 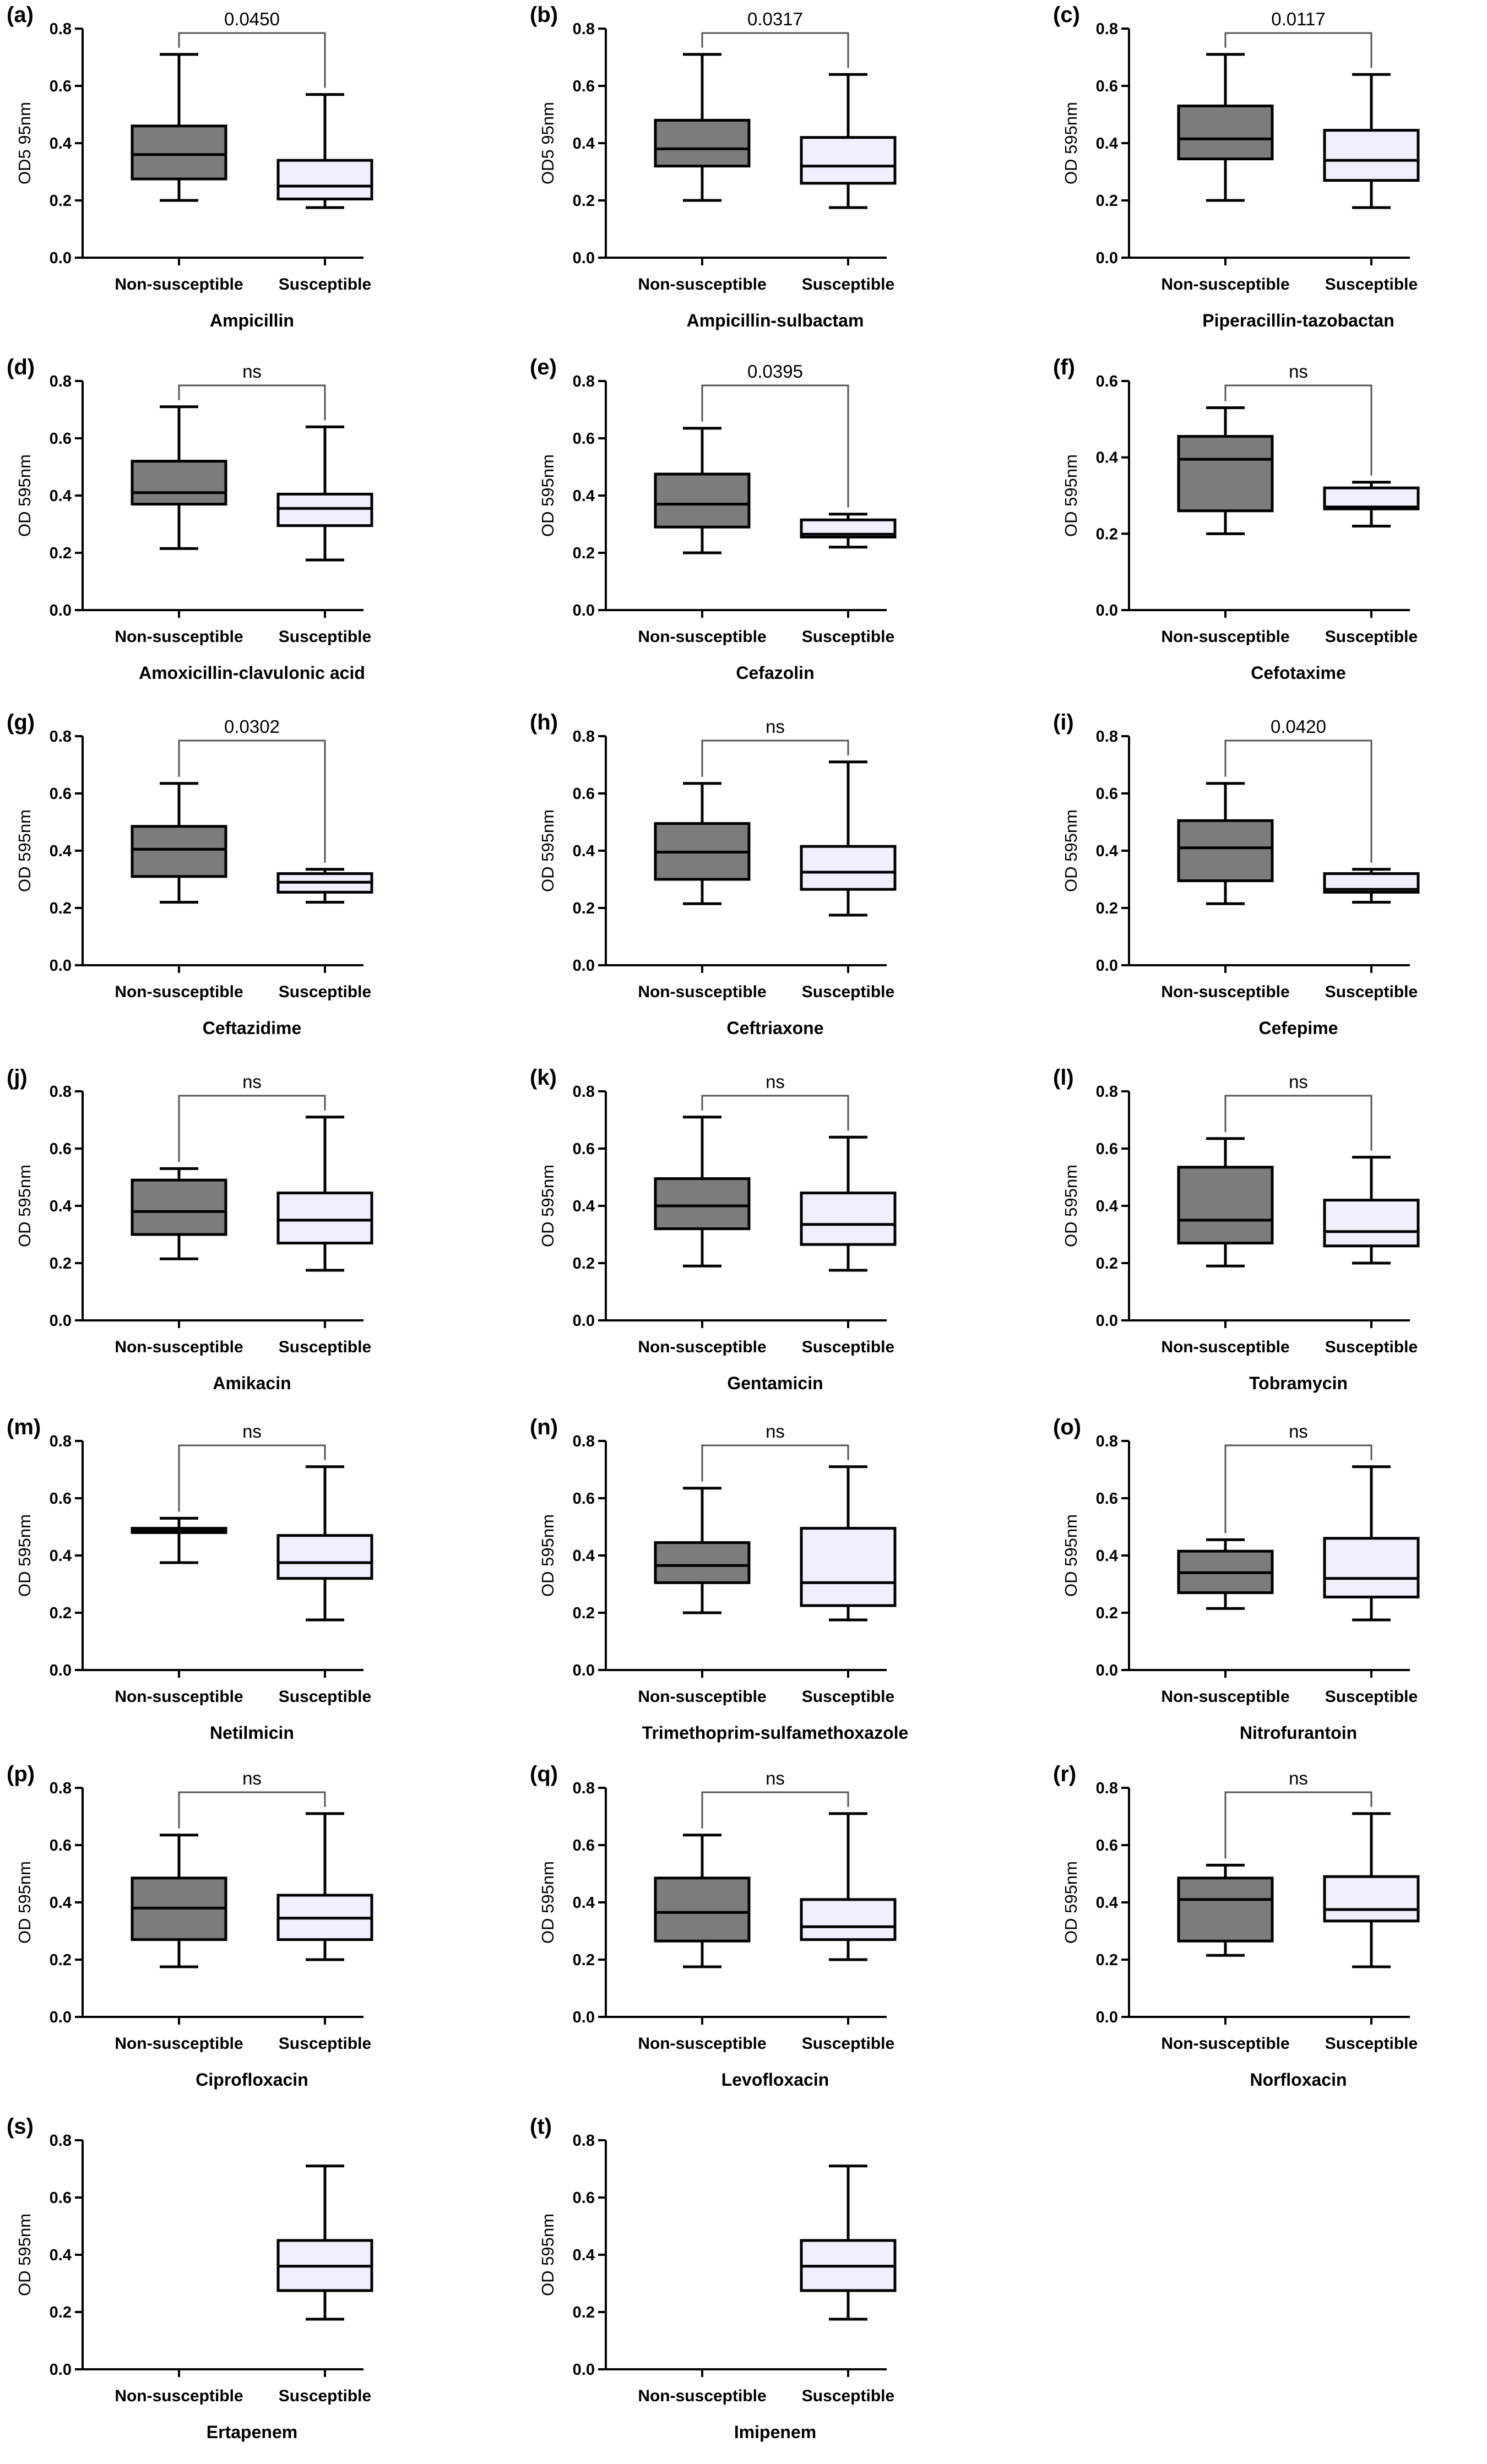 I want to click on antibiotic-title: Amikacin, so click(x=252, y=1383).